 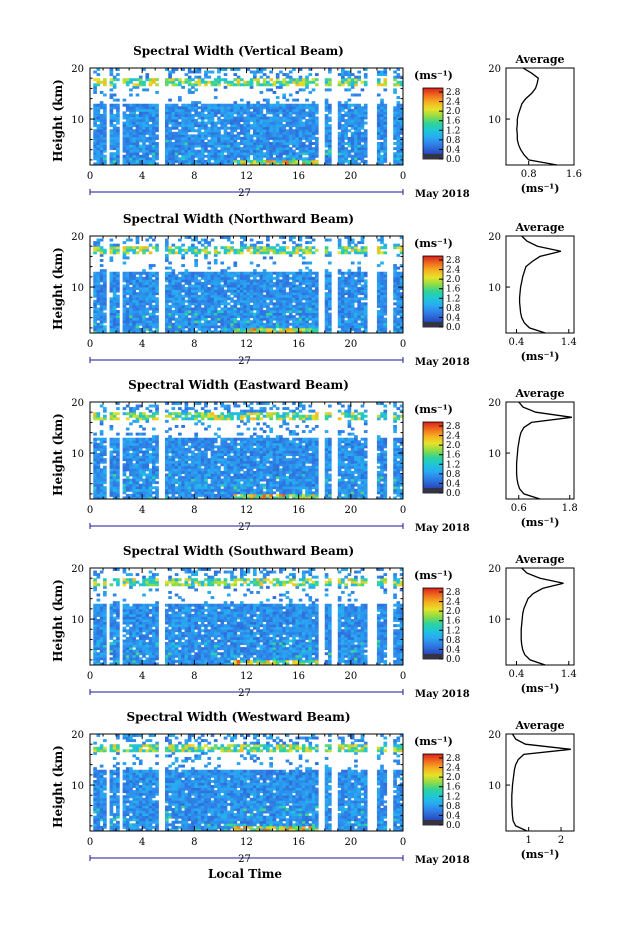 What do you see at coordinates (529, 174) in the screenshot?
I see `average-x-tick-label: 0.8` at bounding box center [529, 174].